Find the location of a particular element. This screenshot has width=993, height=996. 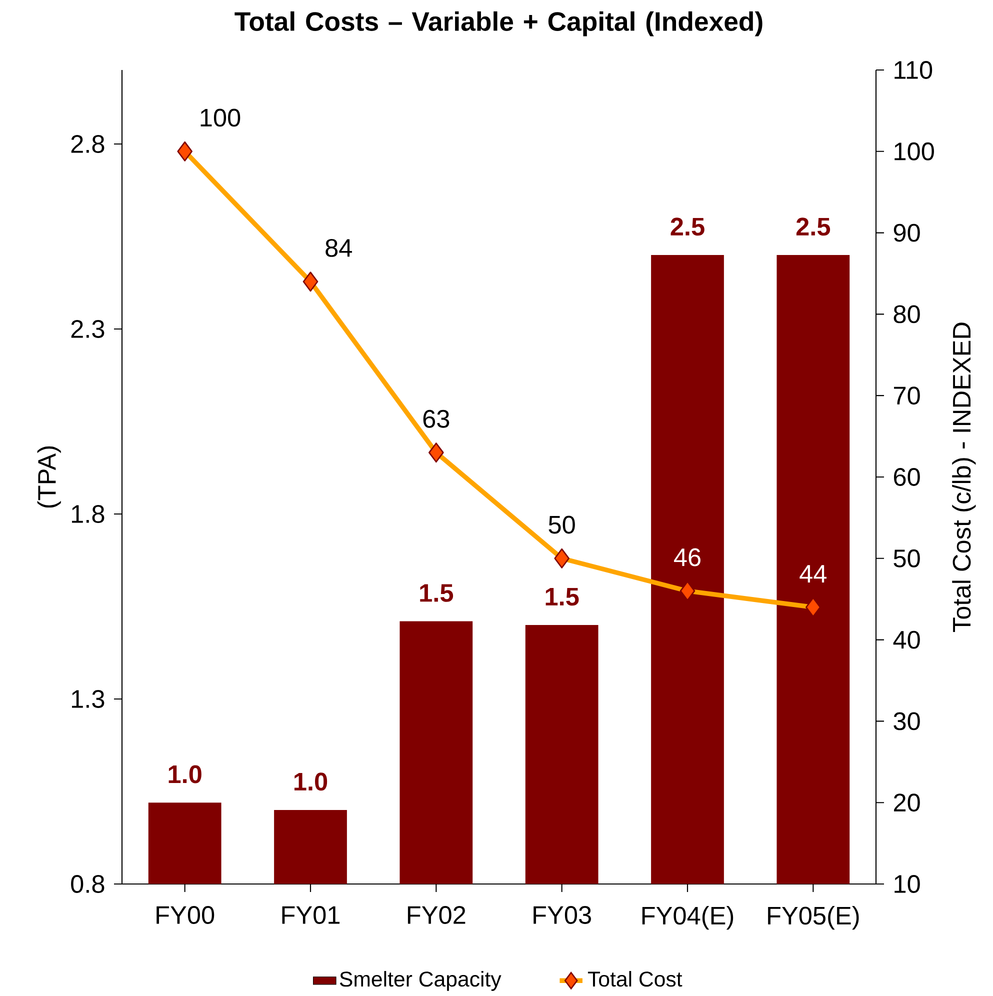

y2-tick-label: 70 is located at coordinates (907, 395).